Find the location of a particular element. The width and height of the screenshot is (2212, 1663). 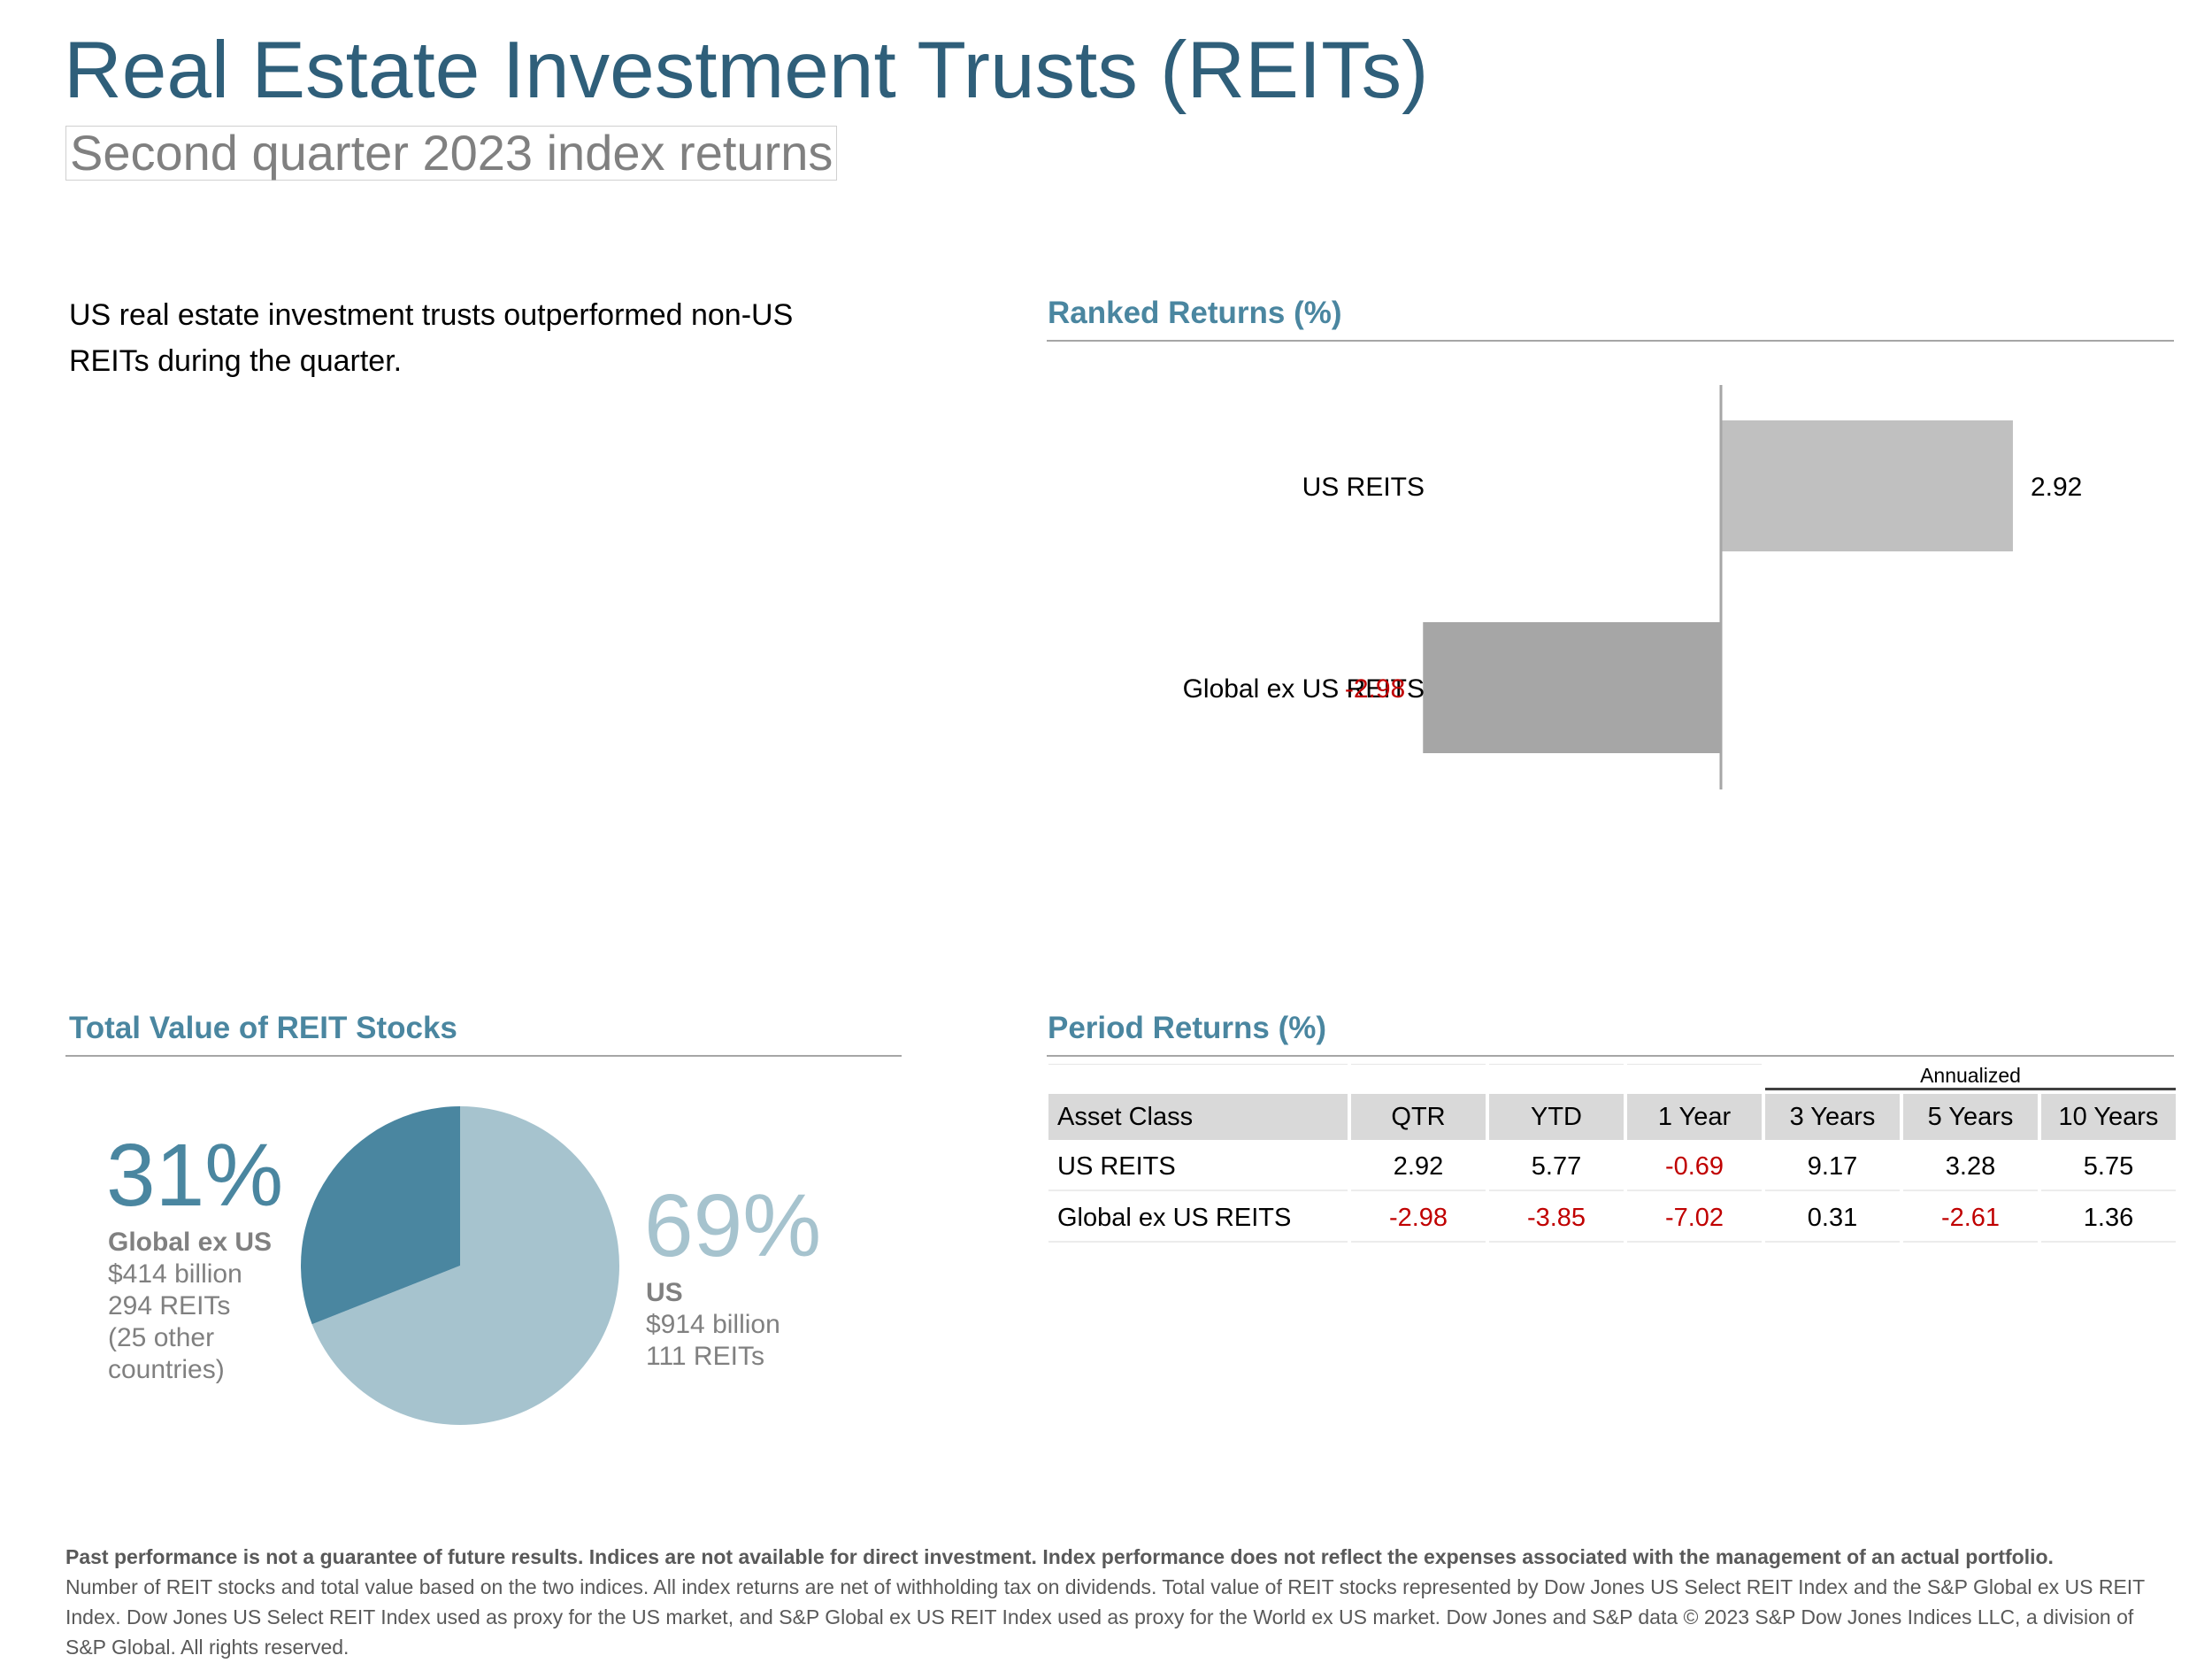

reit-value-pie-chart is located at coordinates (460, 1265).